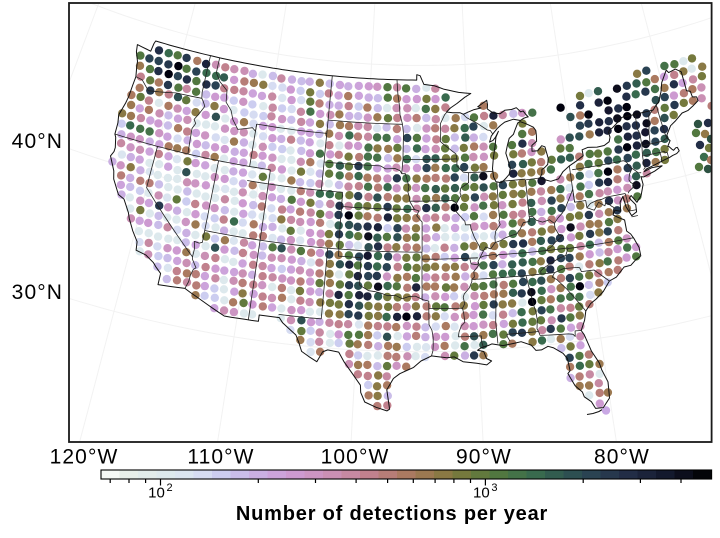 Image resolution: width=720 pixels, height=538 pixels. I want to click on svg-text: 110°W, so click(220, 457).